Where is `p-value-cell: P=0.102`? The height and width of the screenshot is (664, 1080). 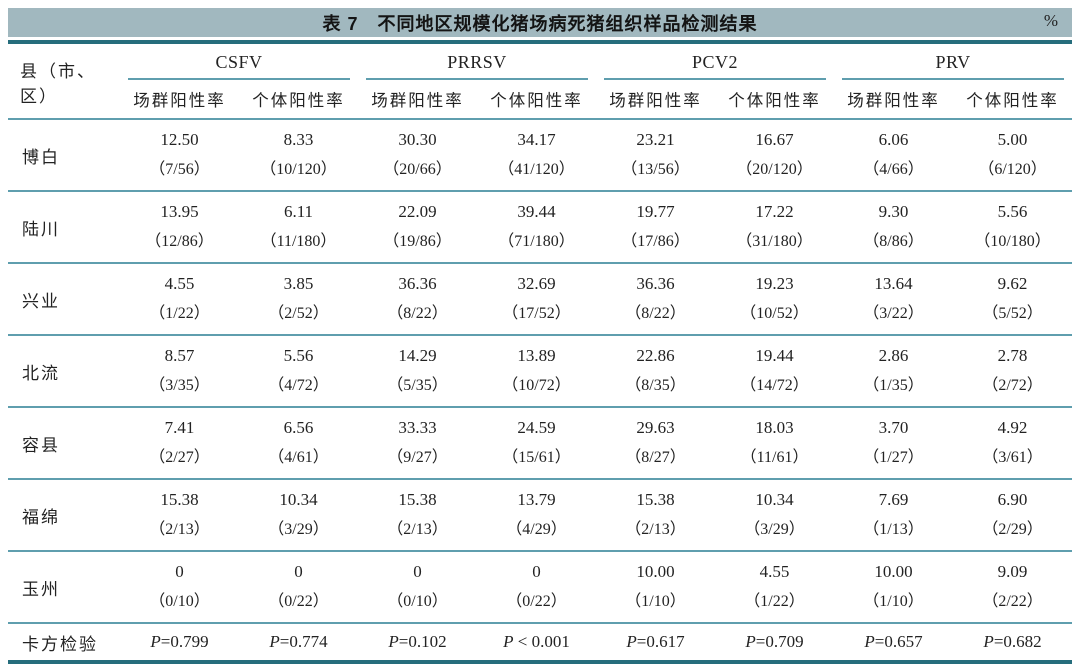 p-value-cell: P=0.102 is located at coordinates (417, 643).